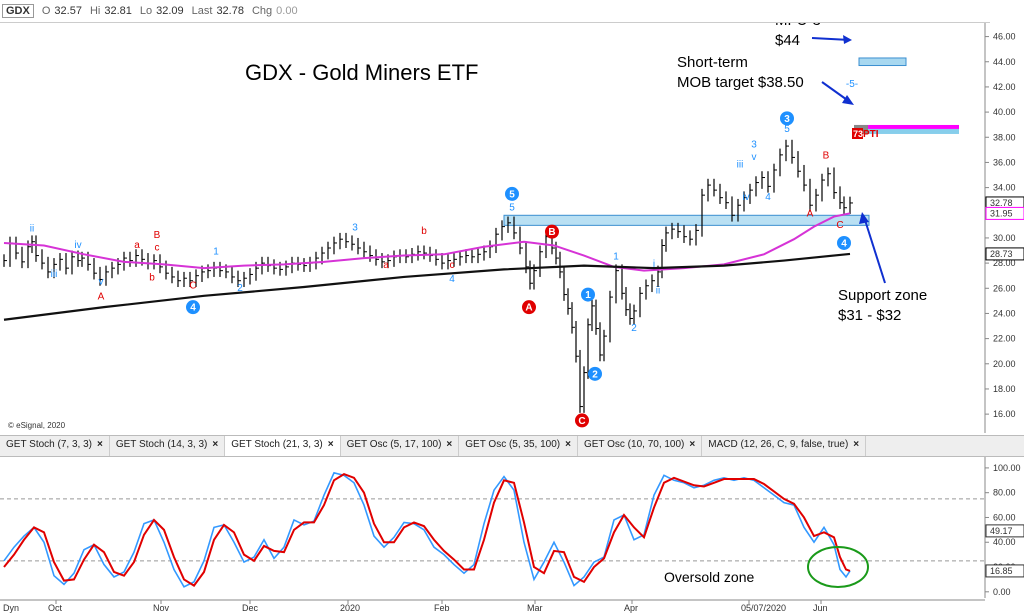 The width and height of the screenshot is (1024, 616). What do you see at coordinates (581, 421) in the screenshot?
I see `wave-circle-label: C` at bounding box center [581, 421].